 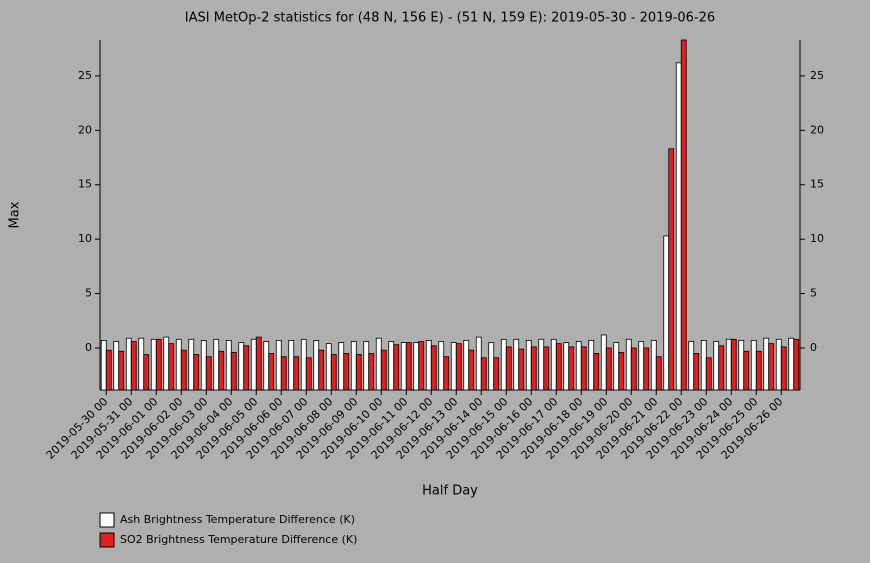 I want to click on legend-swatch, so click(x=107, y=540).